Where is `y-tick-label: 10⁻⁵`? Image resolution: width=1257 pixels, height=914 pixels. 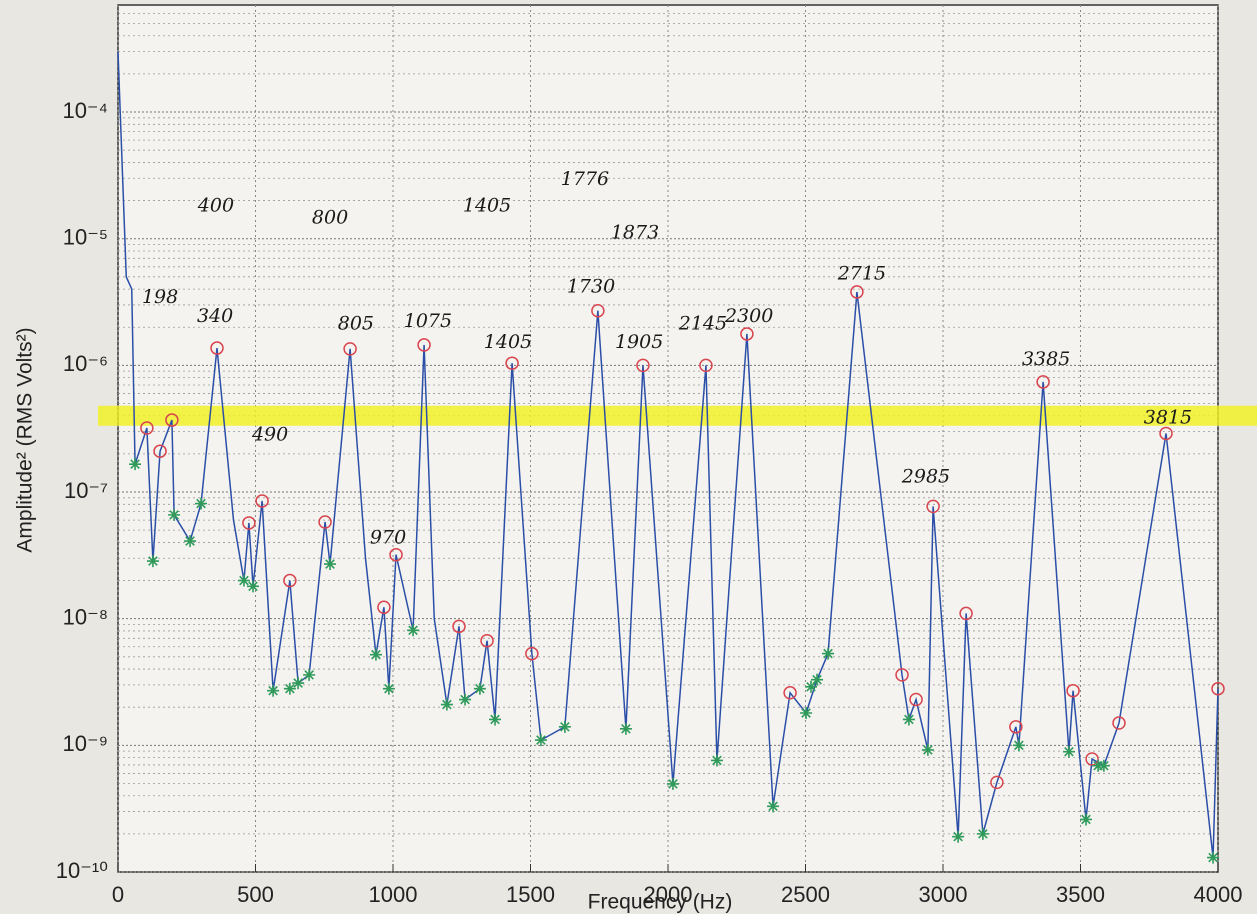
y-tick-label: 10⁻⁵ is located at coordinates (85, 237).